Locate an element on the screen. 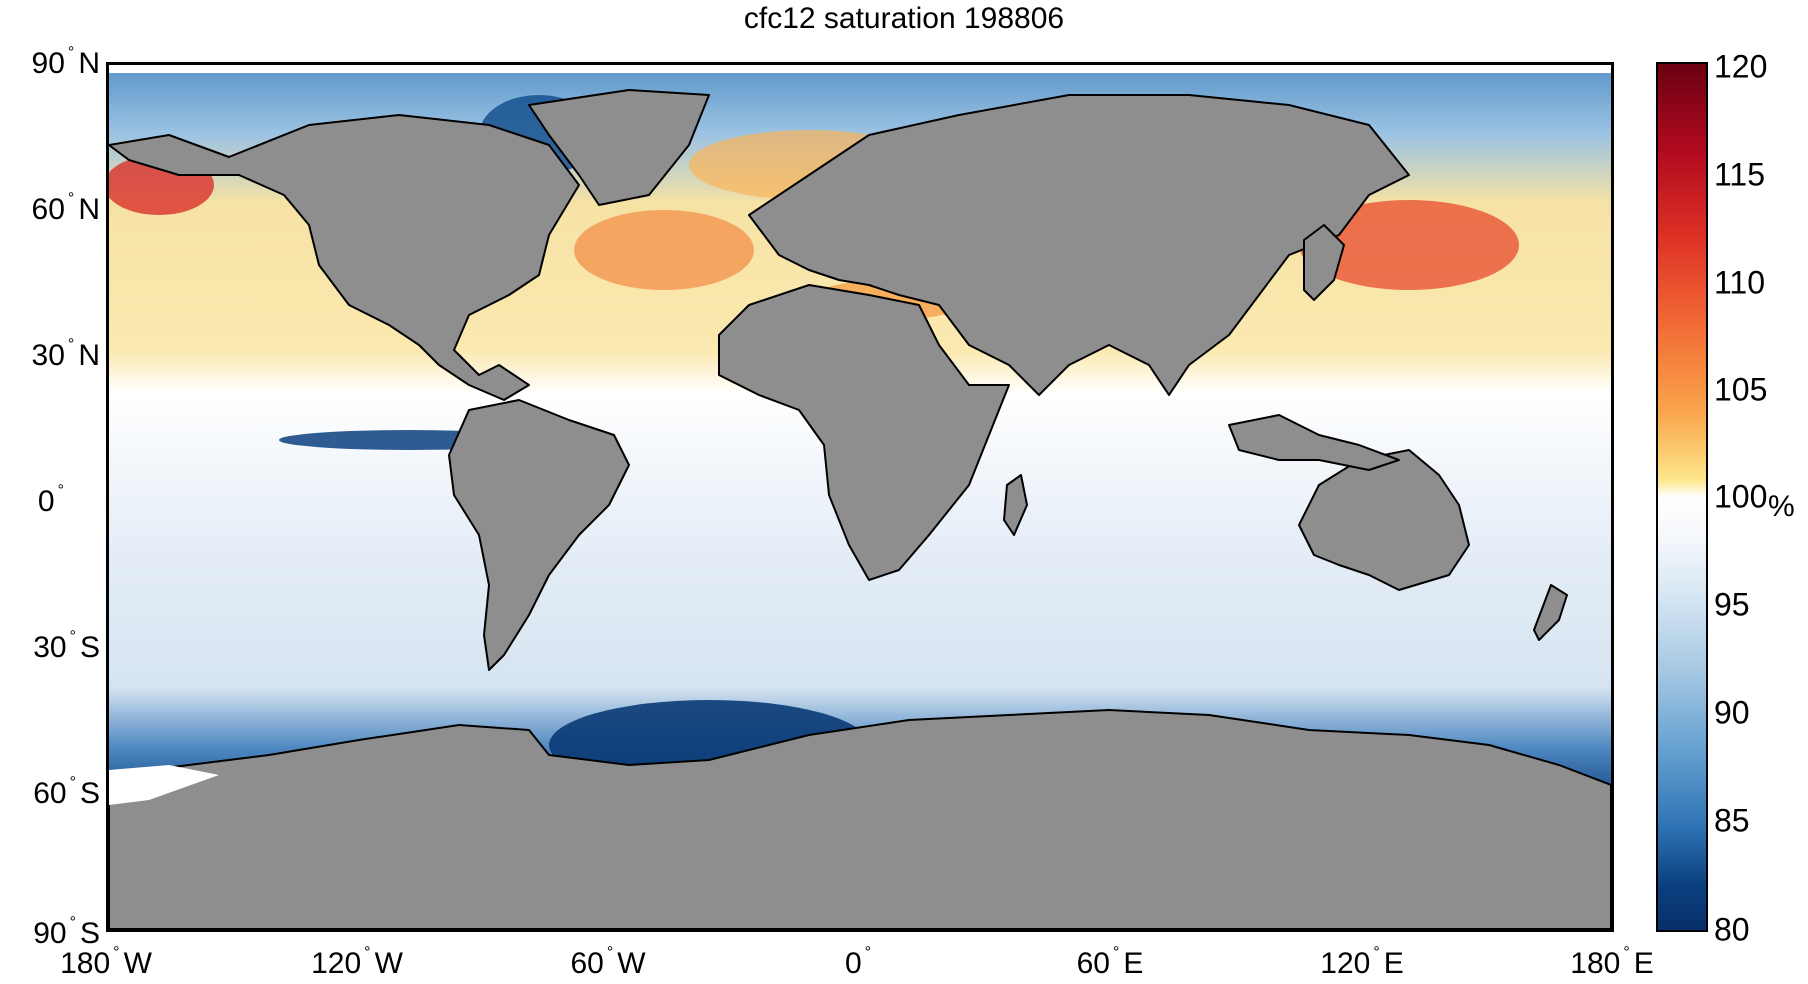 The height and width of the screenshot is (984, 1808). colorbar-tick-120: 120 is located at coordinates (1741, 66).